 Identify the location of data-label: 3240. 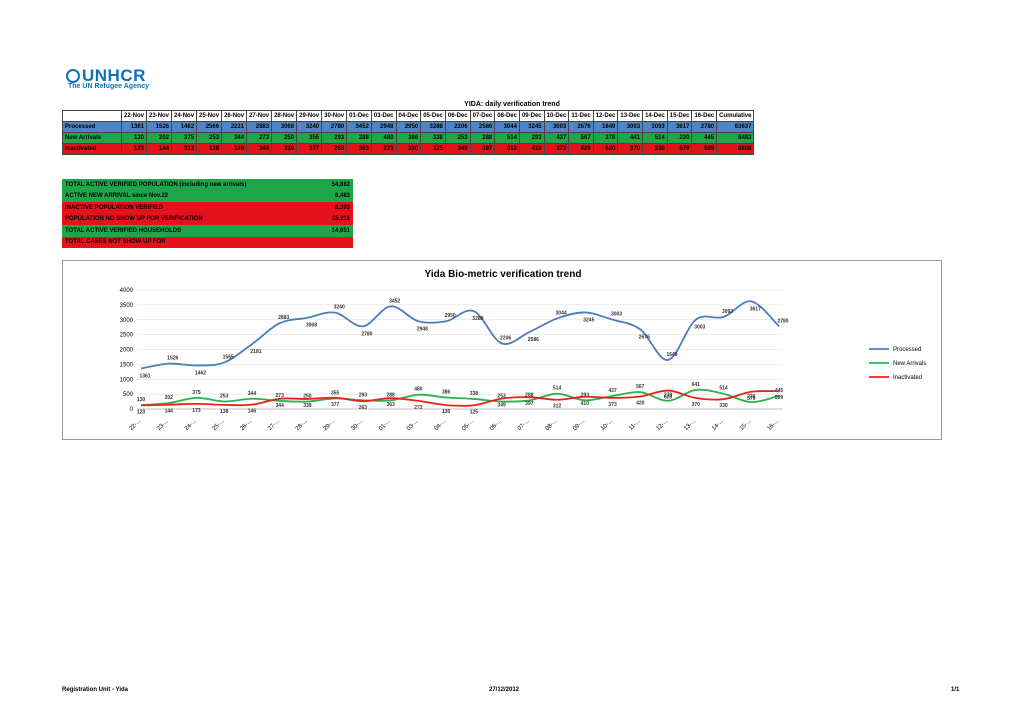
(339, 308).